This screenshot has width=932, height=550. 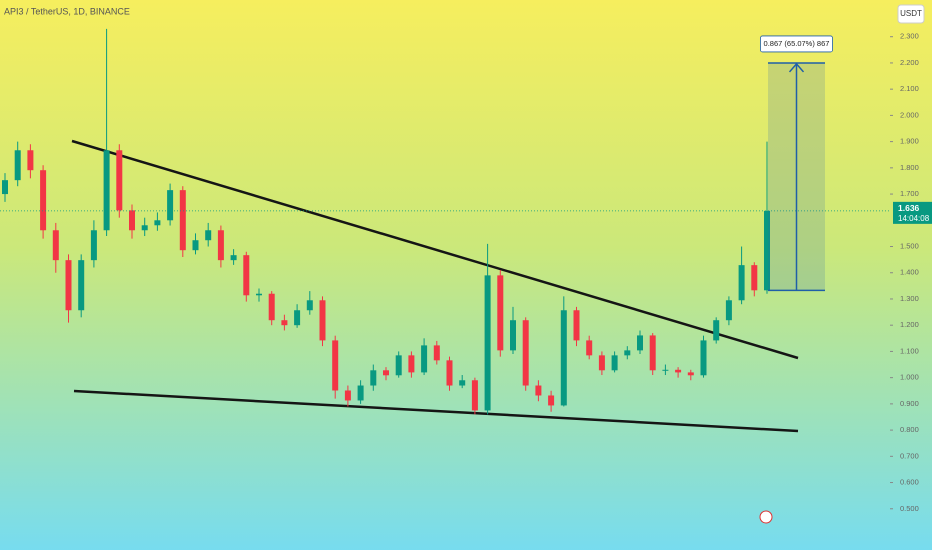 I want to click on last-price-box, so click(x=912, y=212).